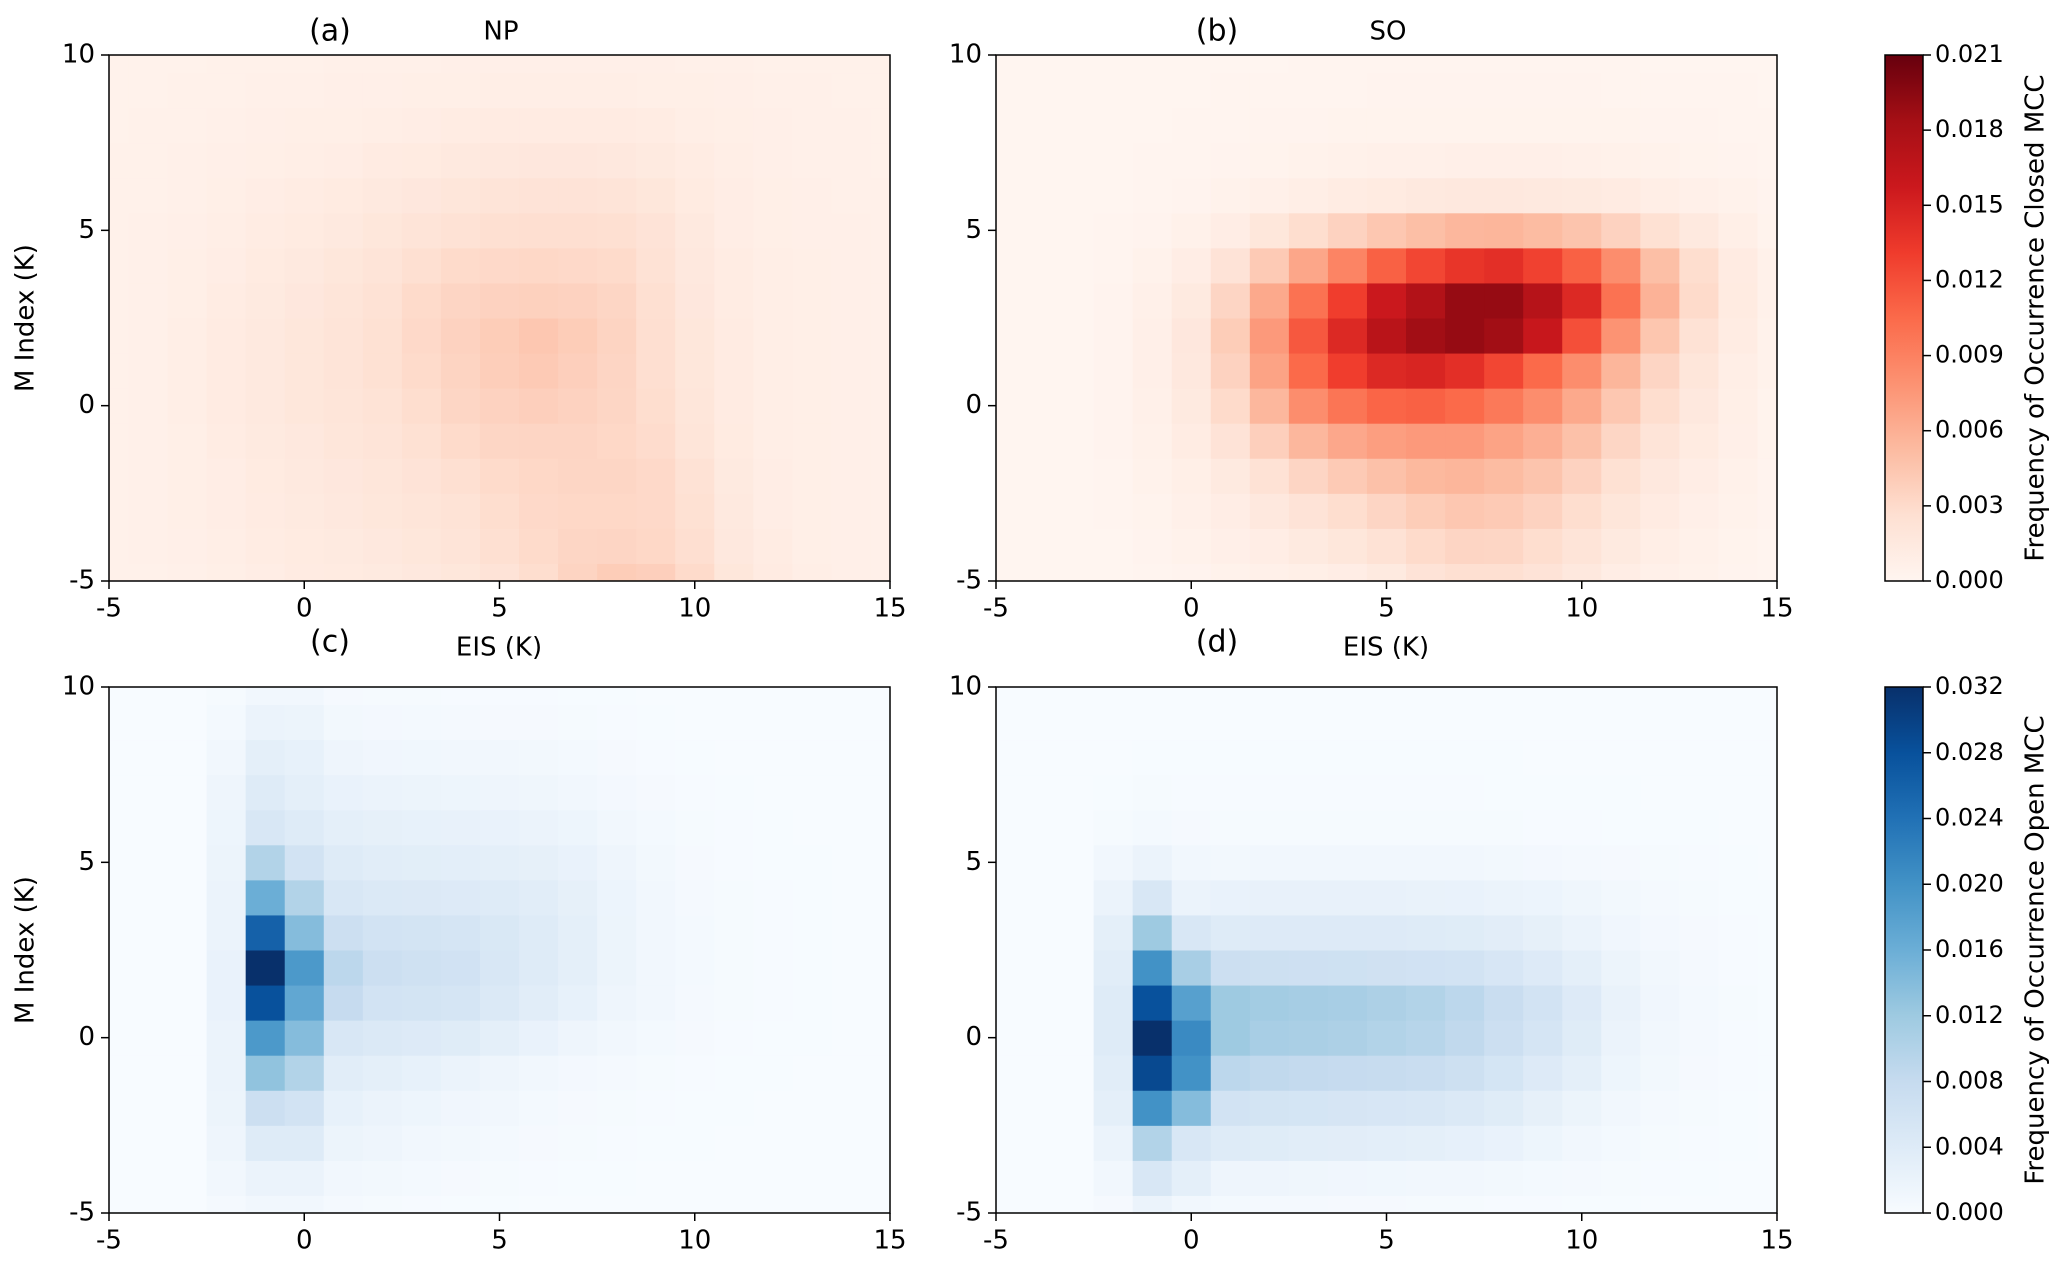 The image size is (2067, 1270). I want to click on colorbar-tick-label: 0.012, so click(1969, 279).